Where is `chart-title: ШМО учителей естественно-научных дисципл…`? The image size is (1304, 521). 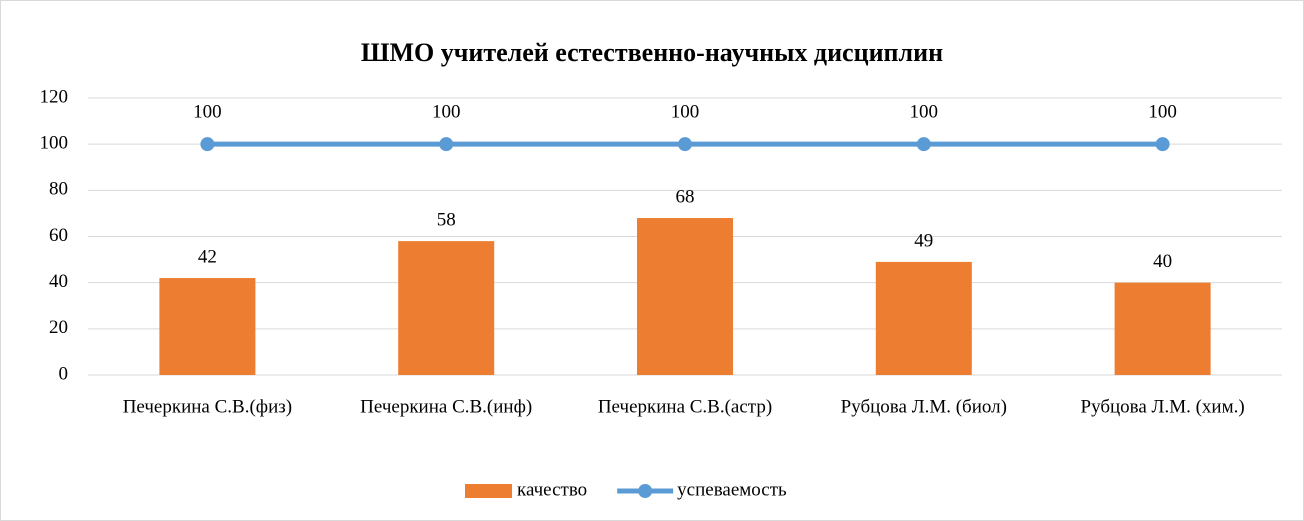 chart-title: ШМО учителей естественно-научных дисципл… is located at coordinates (652, 52).